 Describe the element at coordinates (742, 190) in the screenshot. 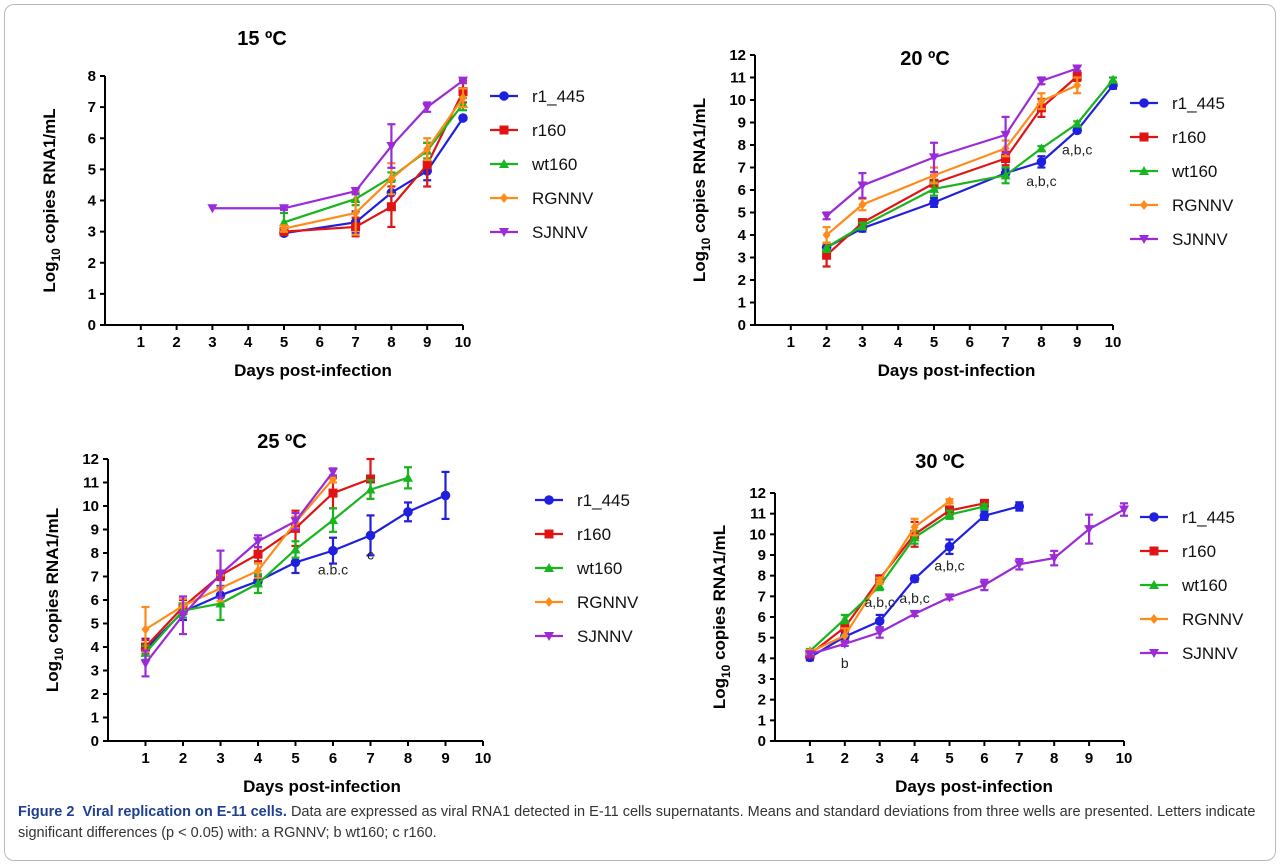

I see `y-tick-label: 6` at that location.